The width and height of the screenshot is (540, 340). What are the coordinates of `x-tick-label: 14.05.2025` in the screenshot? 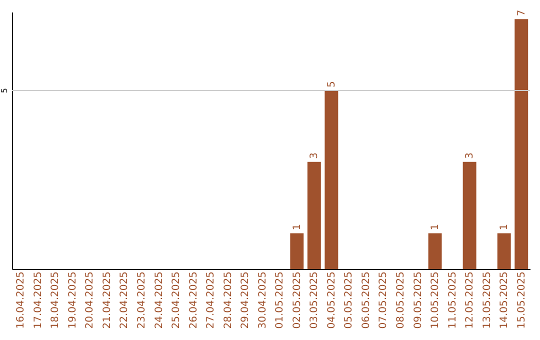 It's located at (504, 300).